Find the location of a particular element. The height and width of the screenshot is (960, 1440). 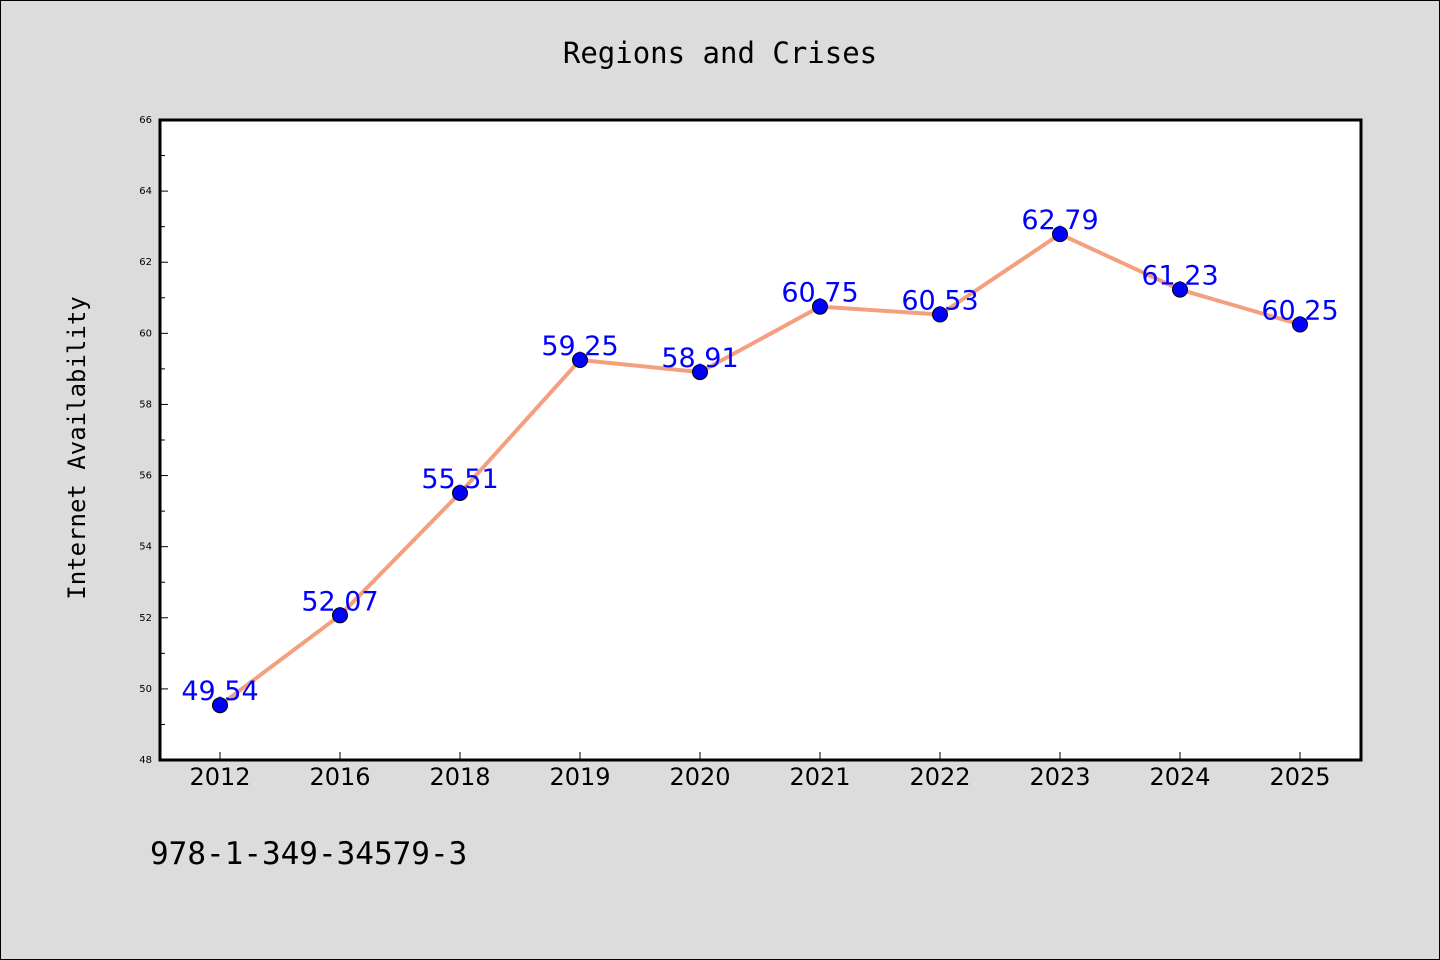

y-tick-label: 60 is located at coordinates (145, 333).